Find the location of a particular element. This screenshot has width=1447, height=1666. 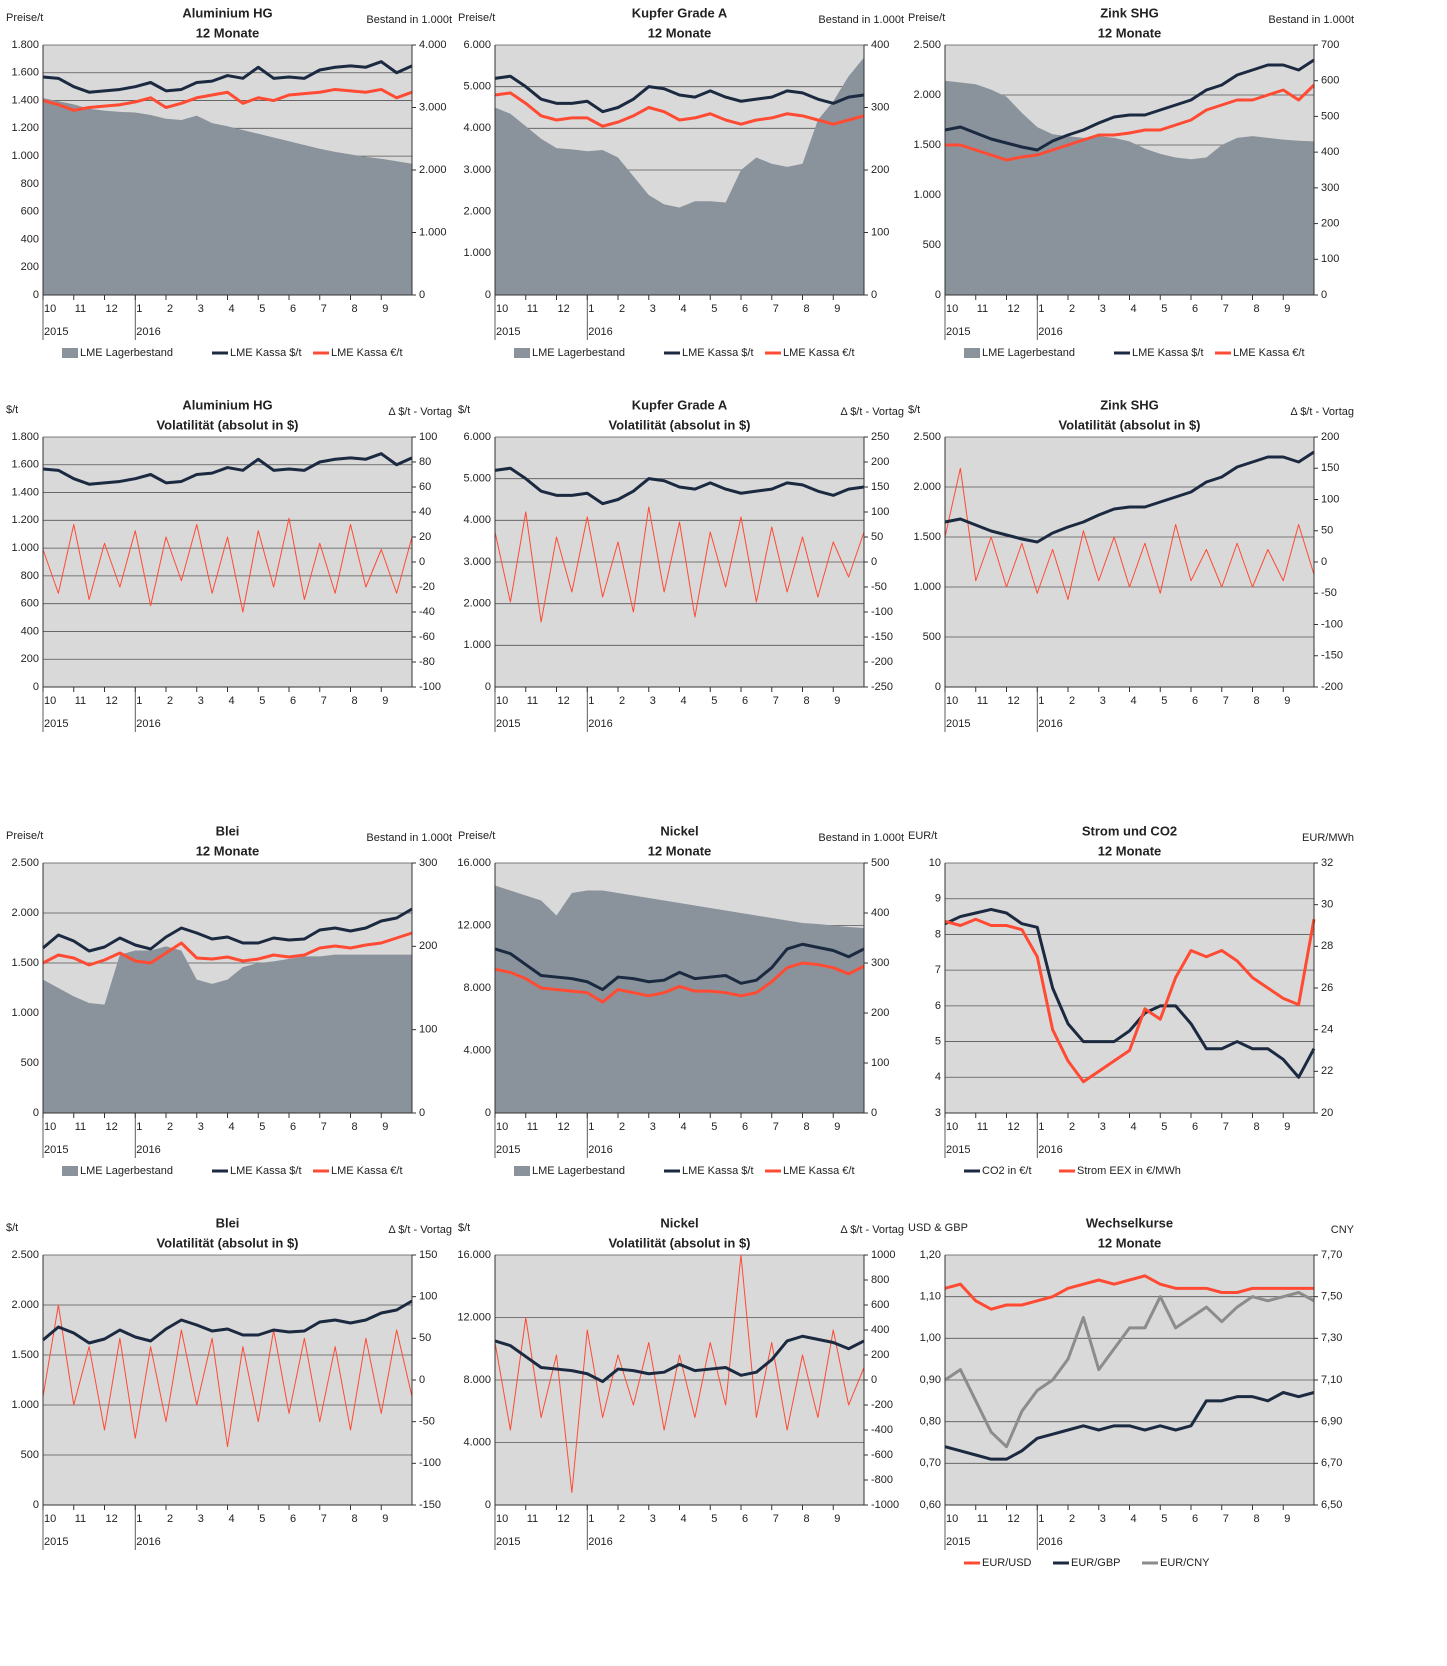

y2-axis-label: EUR/MWh is located at coordinates (1328, 838).